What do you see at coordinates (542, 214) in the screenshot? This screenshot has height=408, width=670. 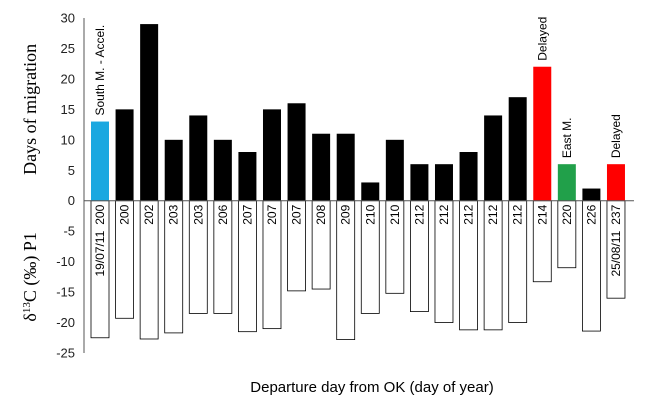 I see `category-label: 214` at bounding box center [542, 214].